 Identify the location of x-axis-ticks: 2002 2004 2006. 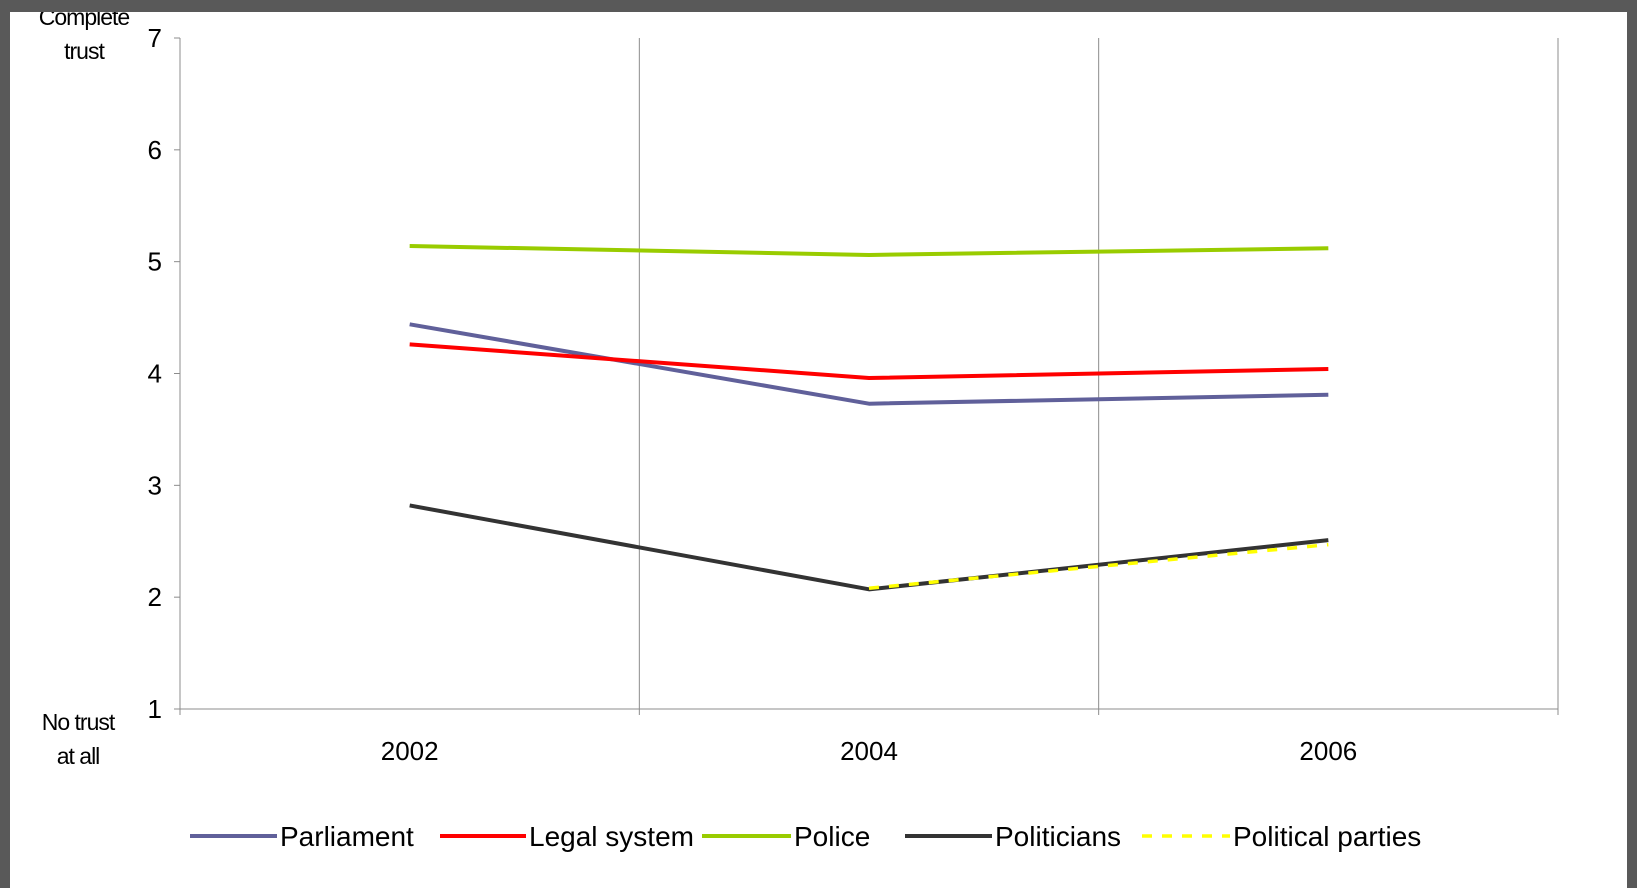
(869, 737).